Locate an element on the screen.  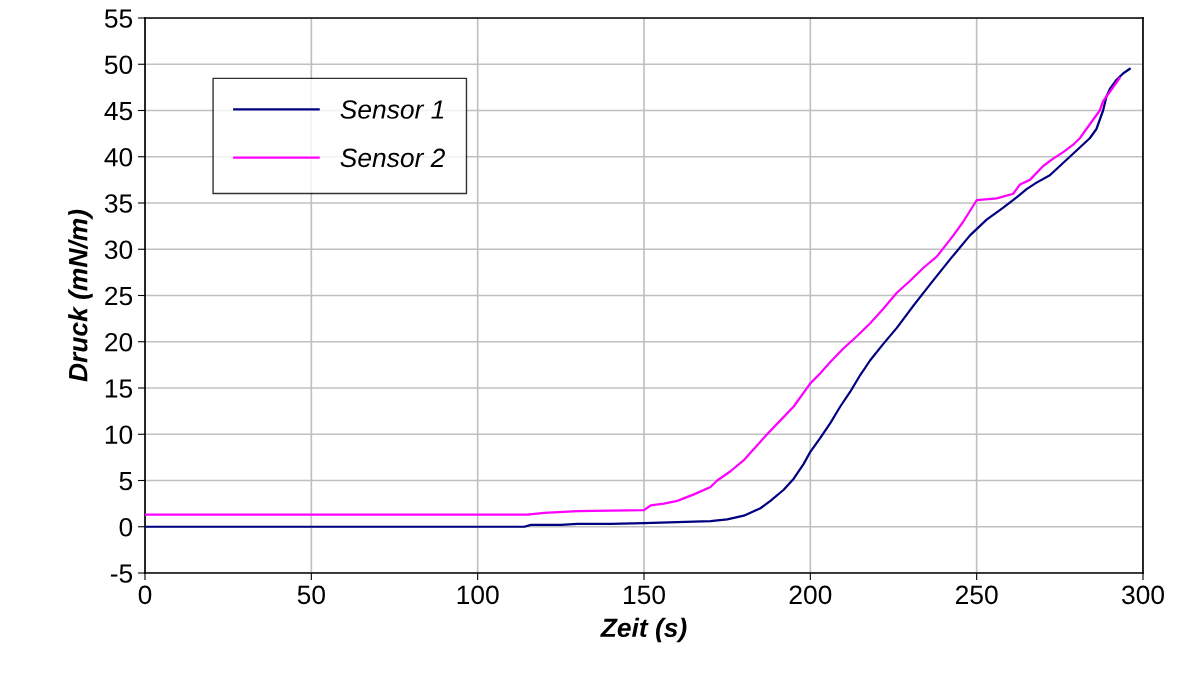
y-axis-title: Druck (mN/m) is located at coordinates (80, 295).